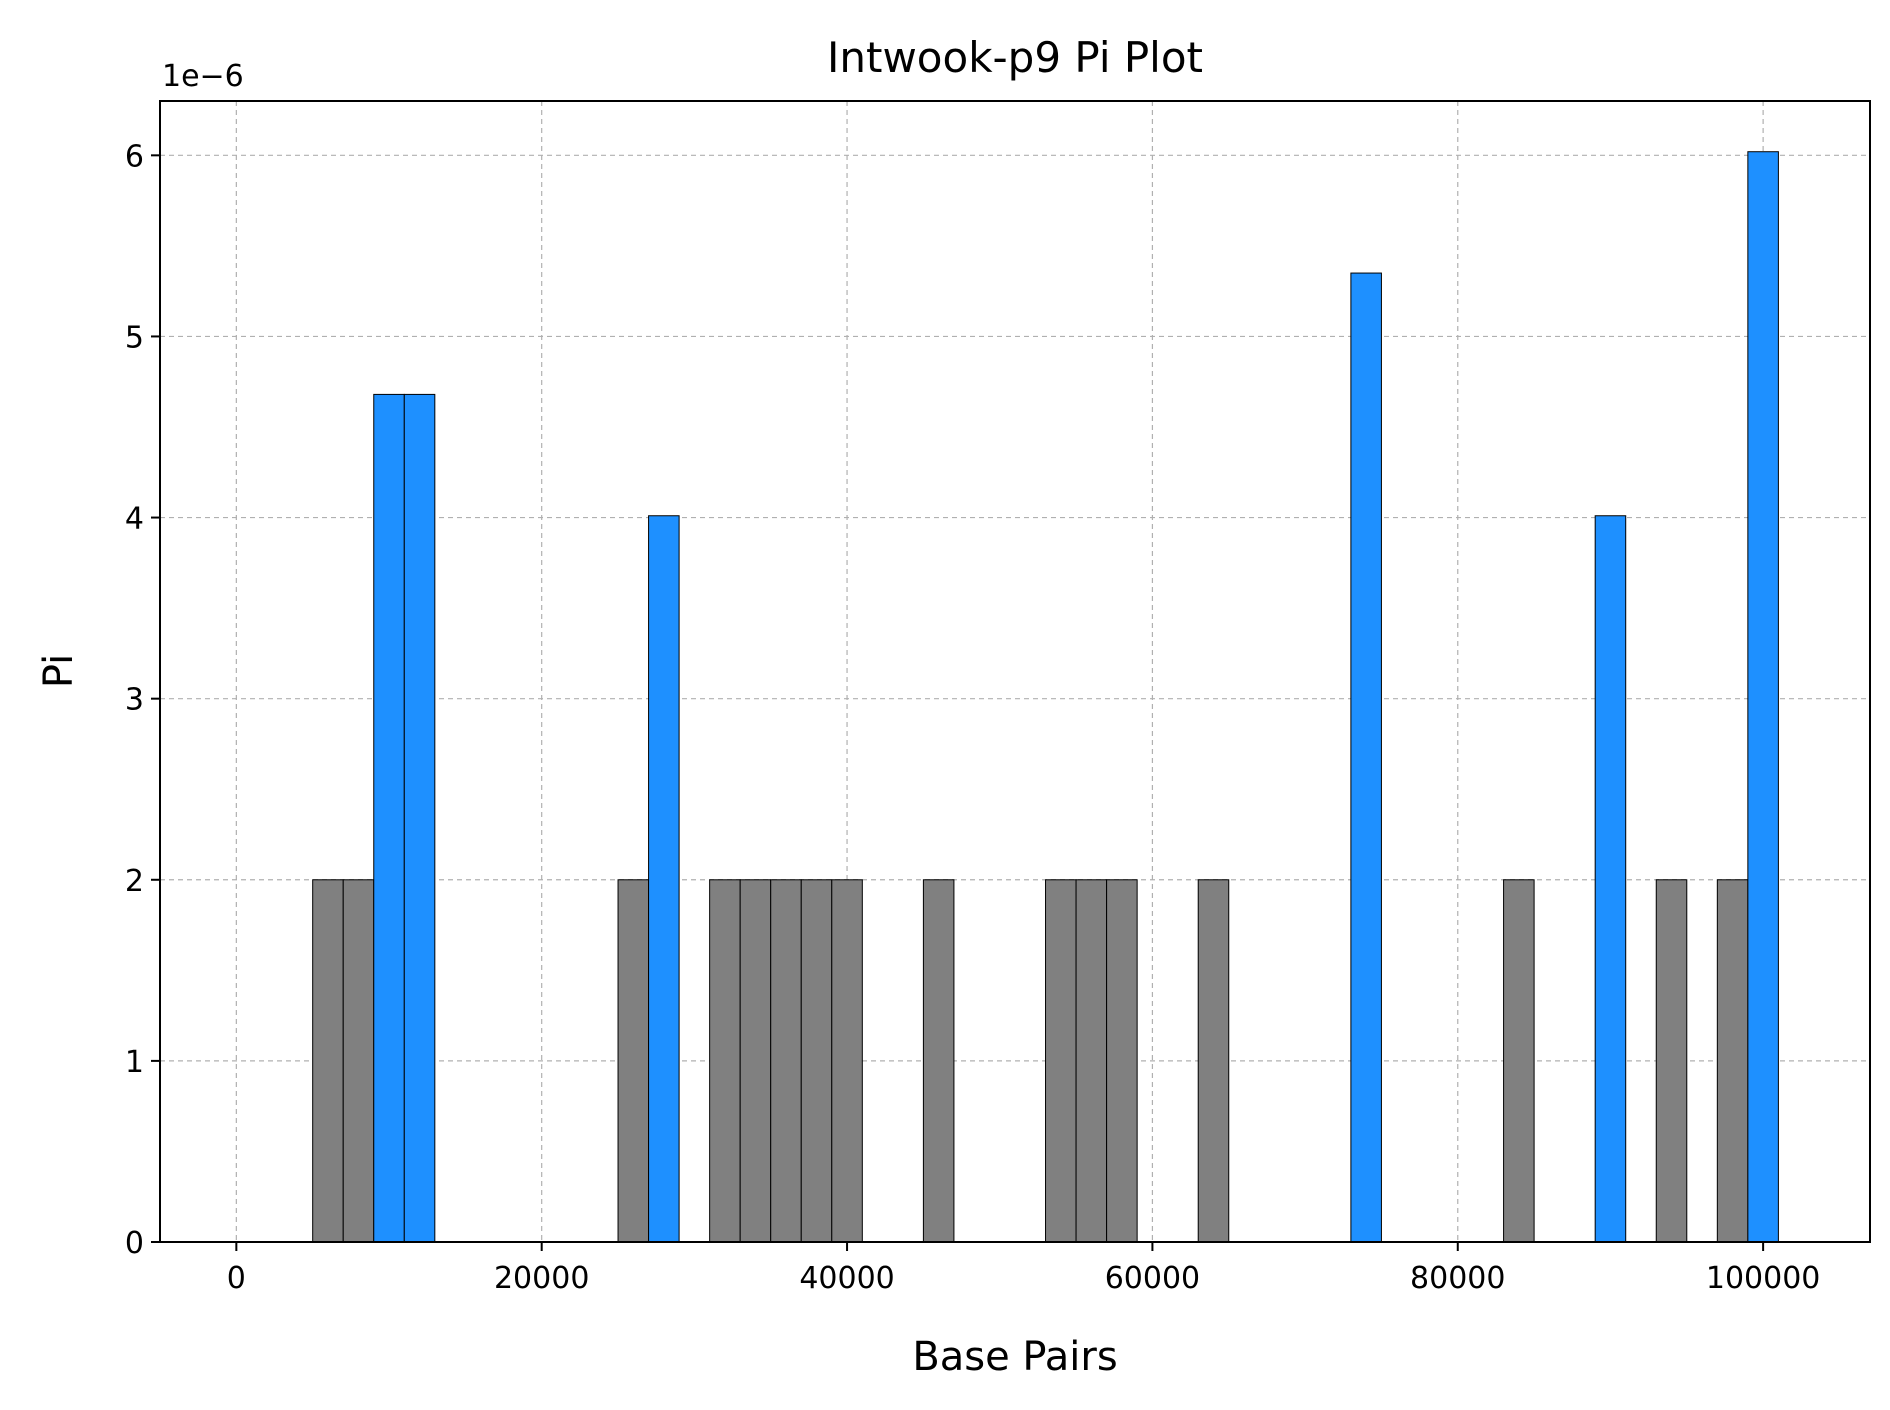 This screenshot has width=1890, height=1410. What do you see at coordinates (134, 700) in the screenshot?
I see `y-tick-label: 3` at bounding box center [134, 700].